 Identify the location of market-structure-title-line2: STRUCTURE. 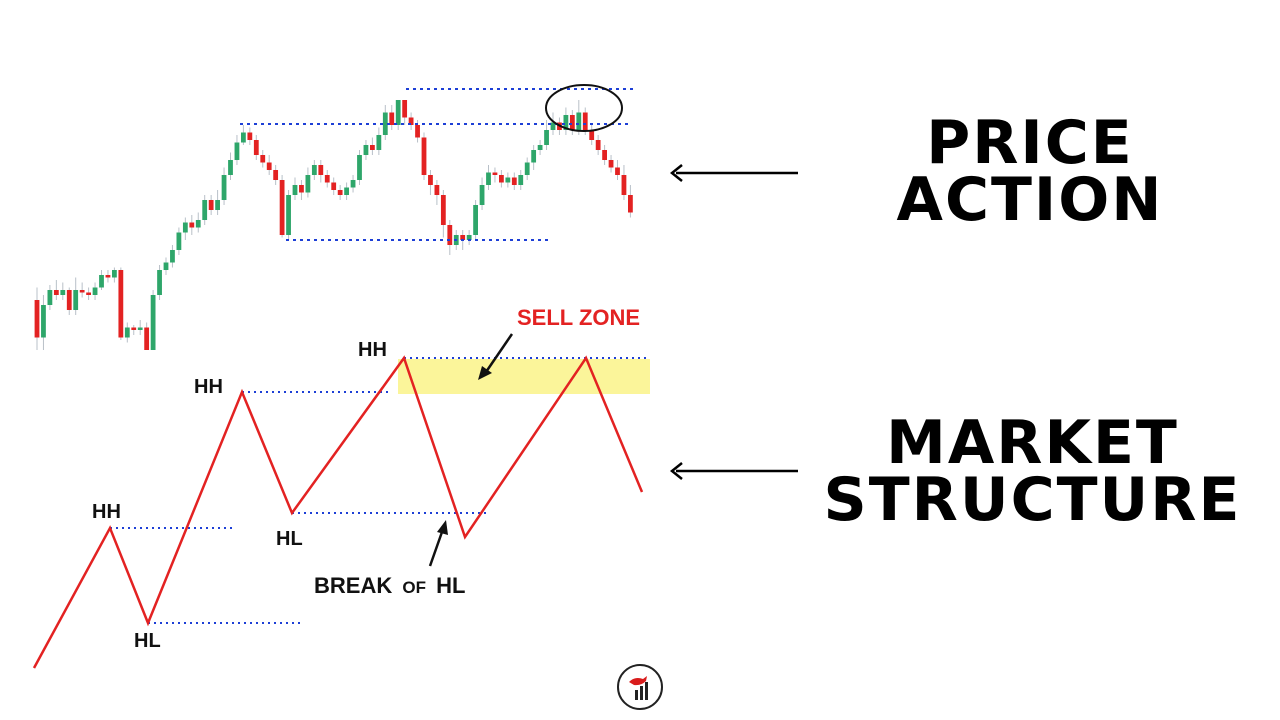
(1032, 500).